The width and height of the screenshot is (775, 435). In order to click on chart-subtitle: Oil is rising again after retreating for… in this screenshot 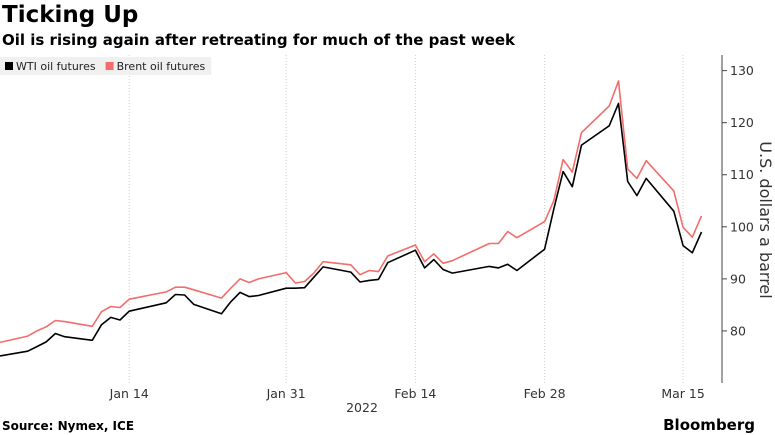, I will do `click(259, 40)`.